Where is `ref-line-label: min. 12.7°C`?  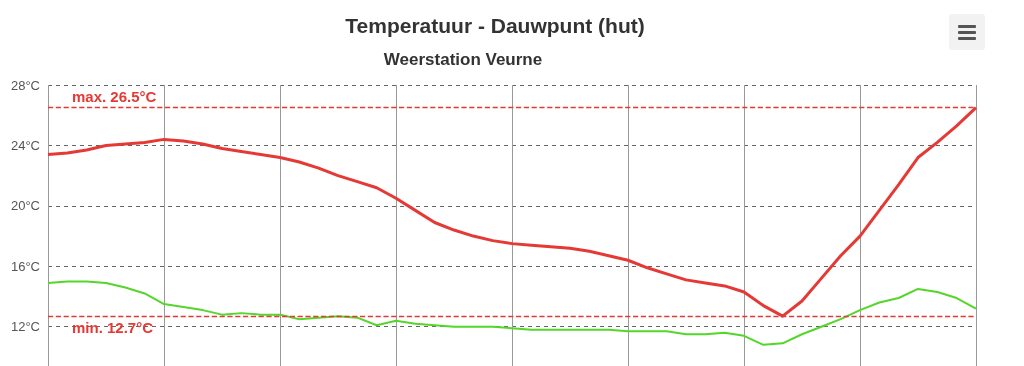 ref-line-label: min. 12.7°C is located at coordinates (113, 328).